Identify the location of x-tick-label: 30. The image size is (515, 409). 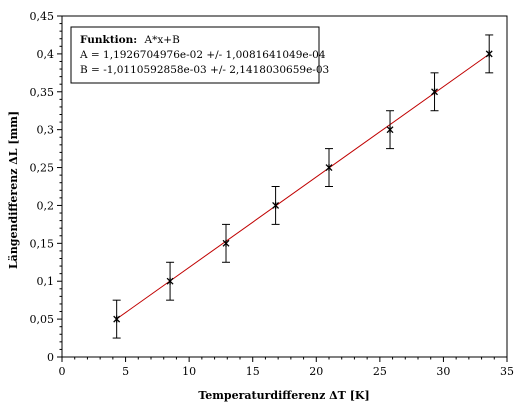
(443, 371).